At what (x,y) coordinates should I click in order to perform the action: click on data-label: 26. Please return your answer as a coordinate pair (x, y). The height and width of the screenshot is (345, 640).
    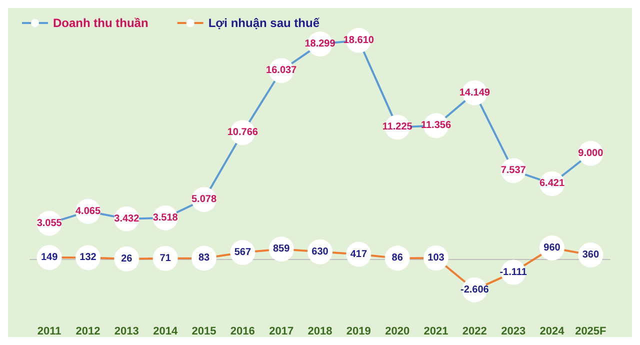
    Looking at the image, I should click on (127, 258).